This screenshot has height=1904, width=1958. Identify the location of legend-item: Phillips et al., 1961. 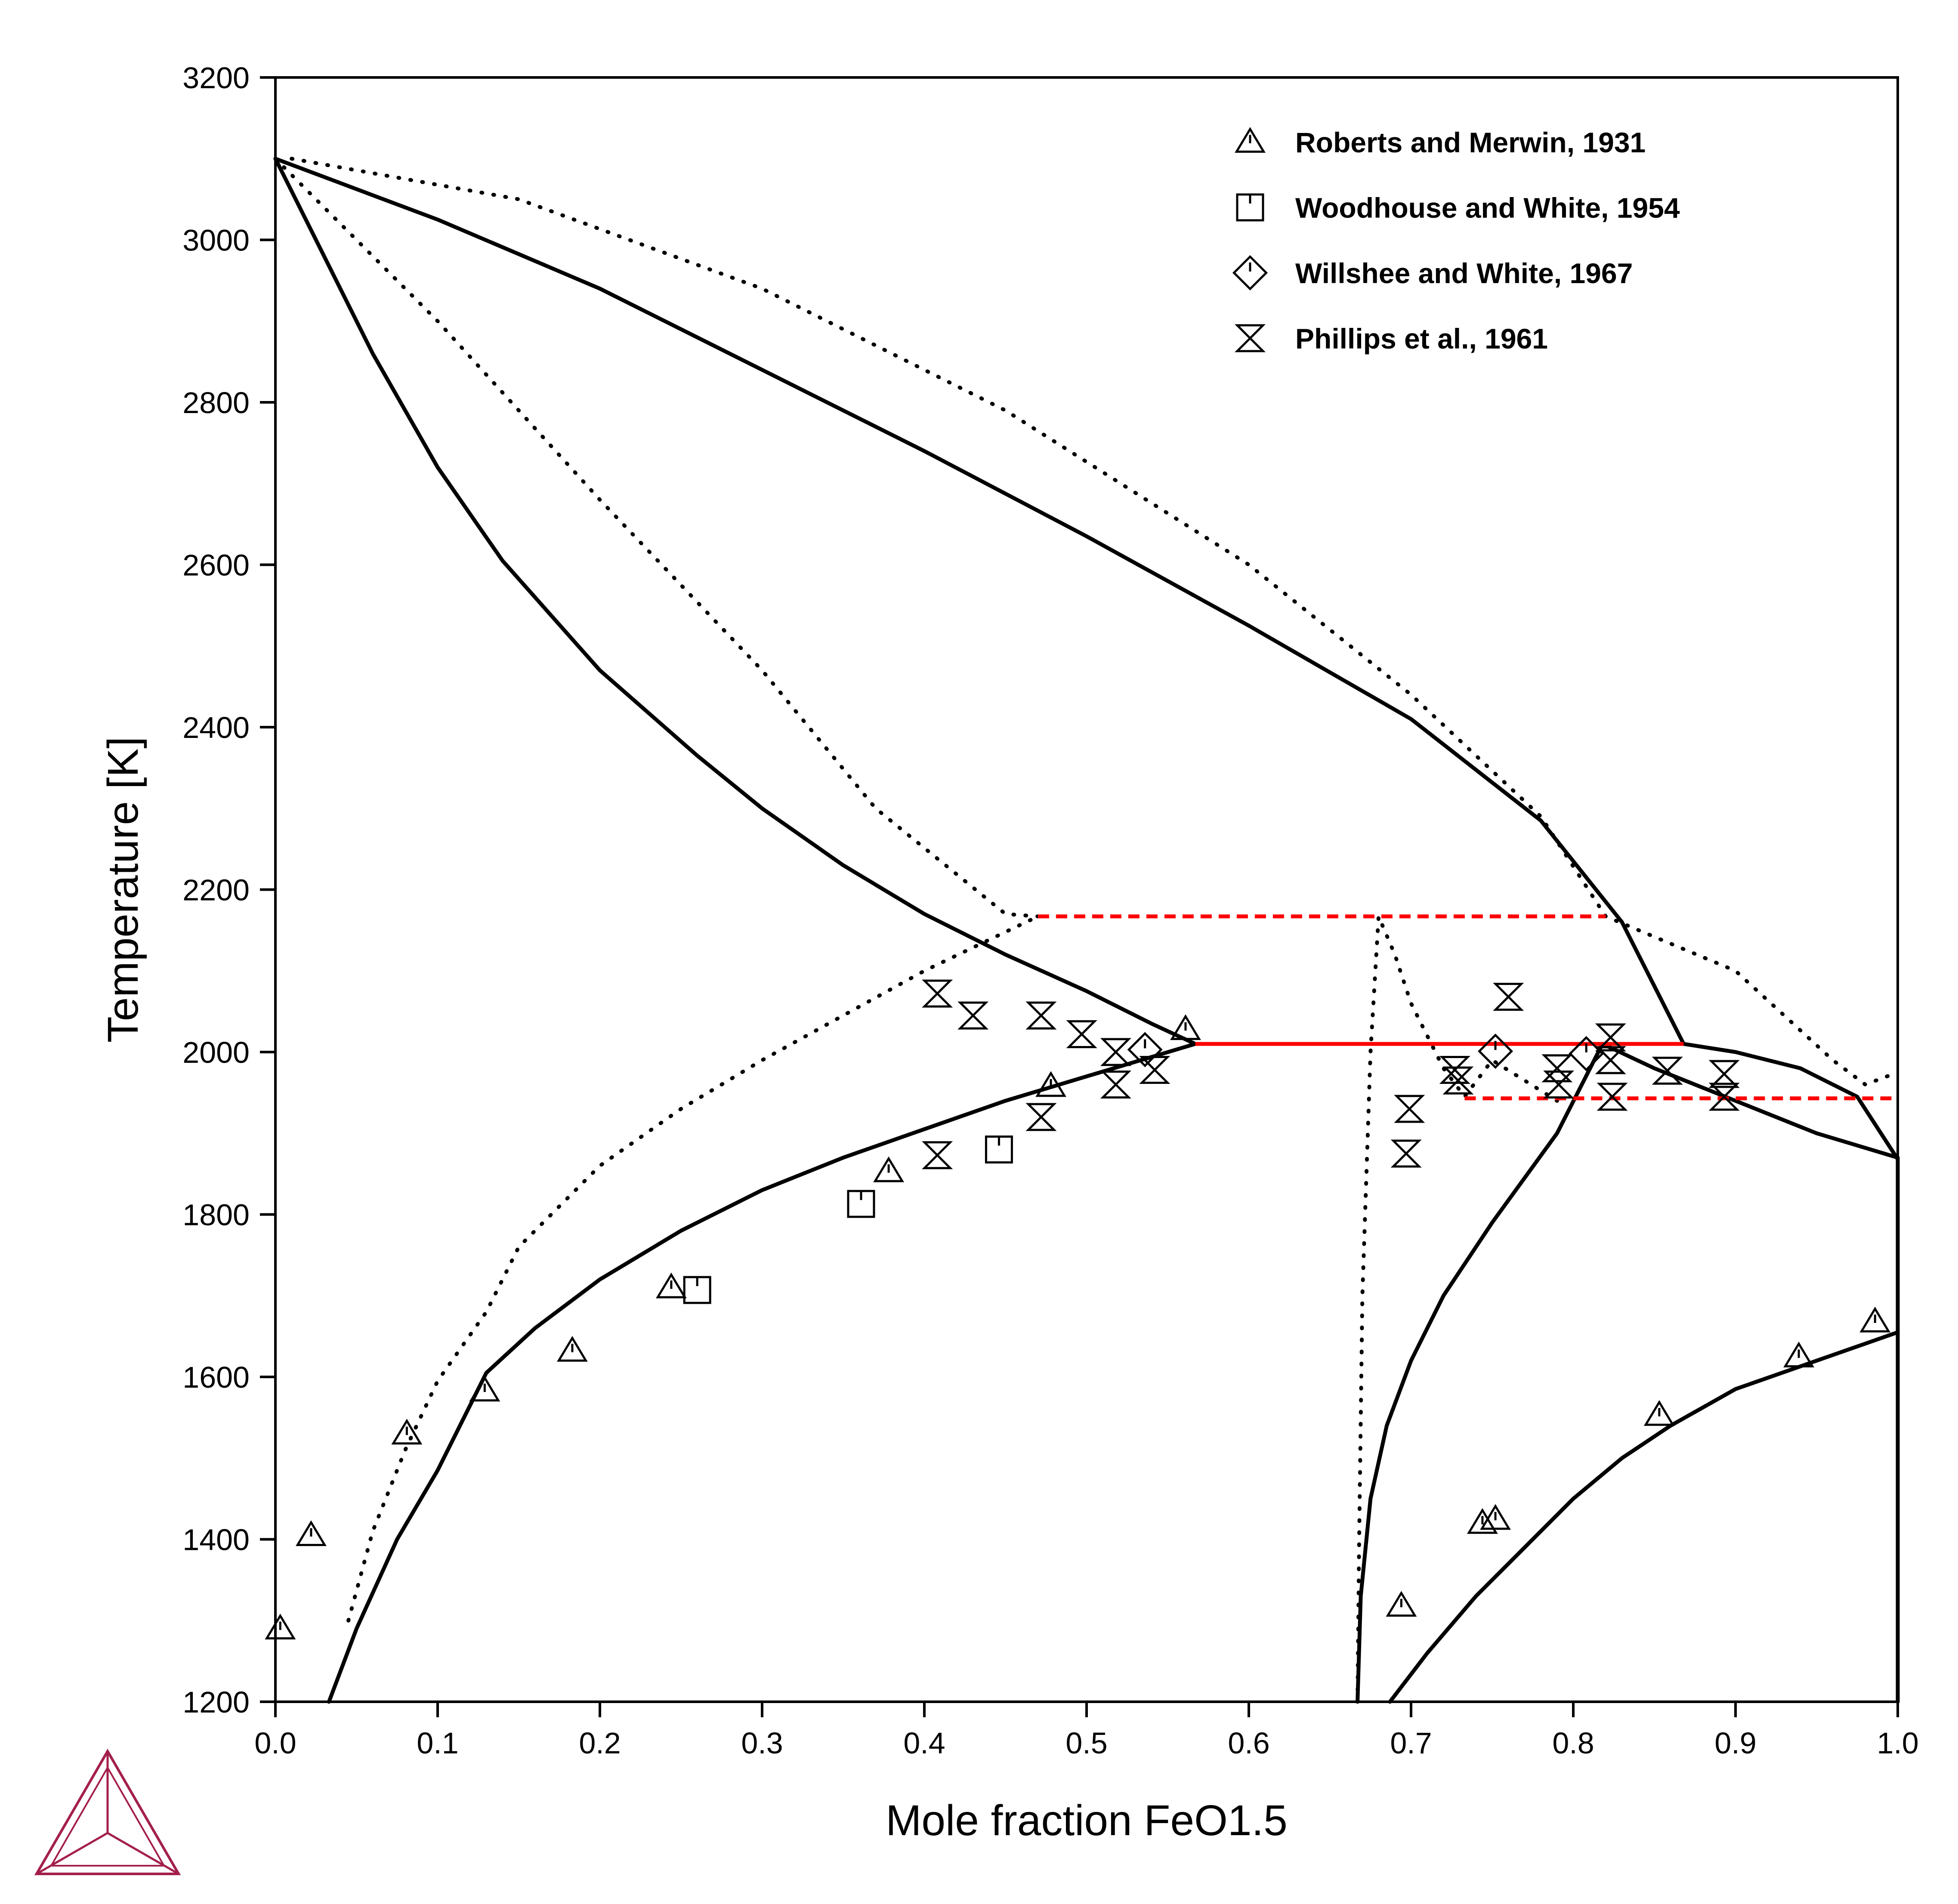
(1391, 339).